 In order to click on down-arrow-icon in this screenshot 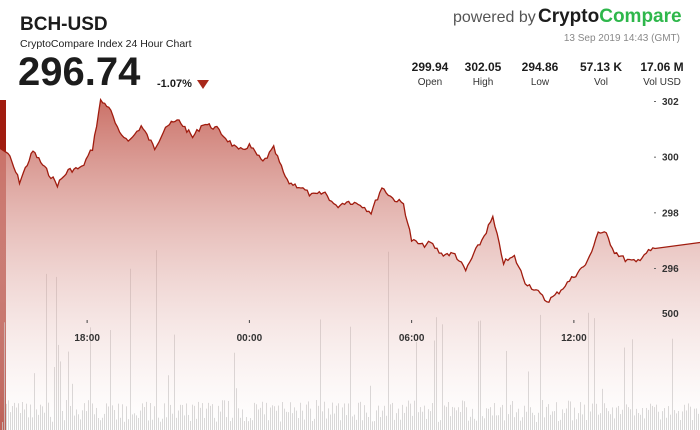, I will do `click(203, 84)`.